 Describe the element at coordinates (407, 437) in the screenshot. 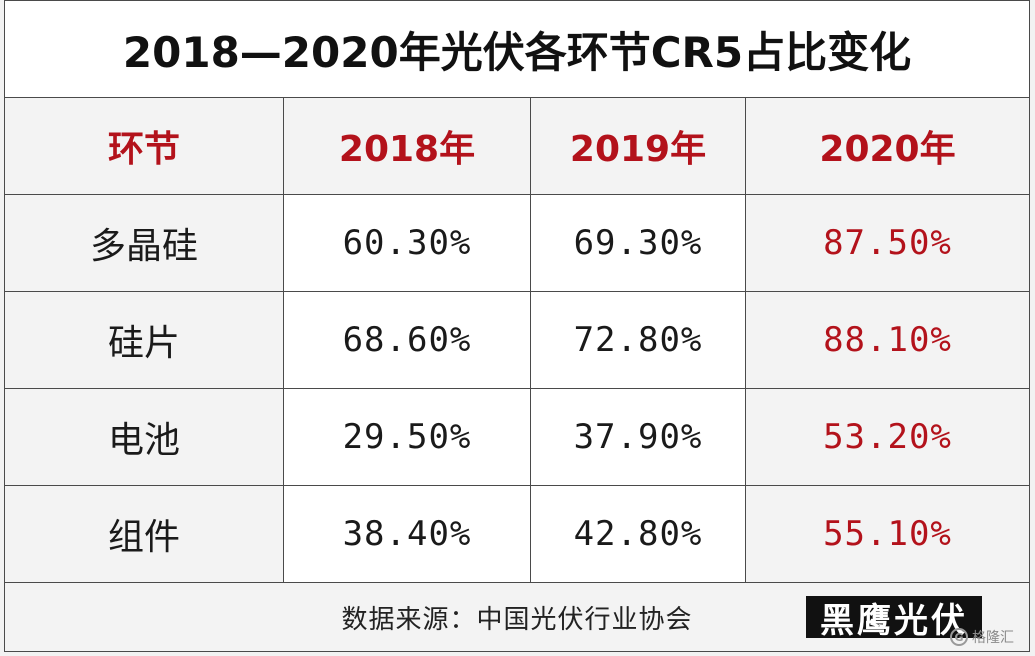

I see `value-cell: 29.50%` at that location.